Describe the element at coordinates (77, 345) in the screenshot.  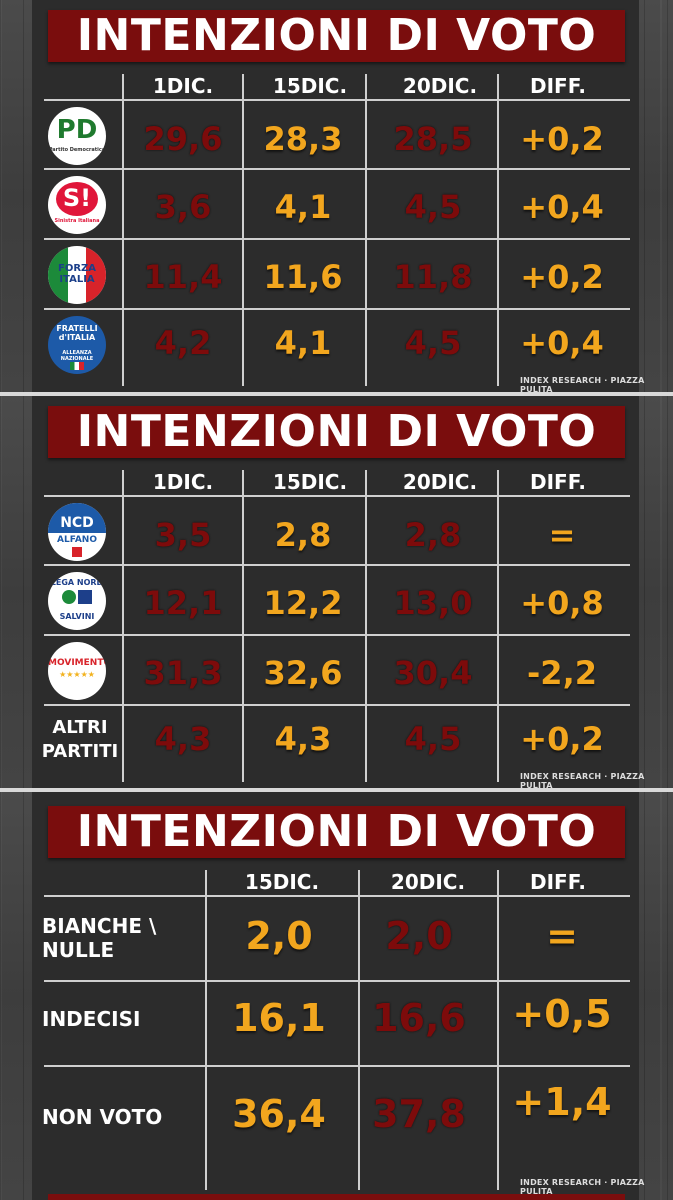
I see `fdi-logo: FRATELLI d'ITALIA ALLEANZA NAZIONALE` at that location.